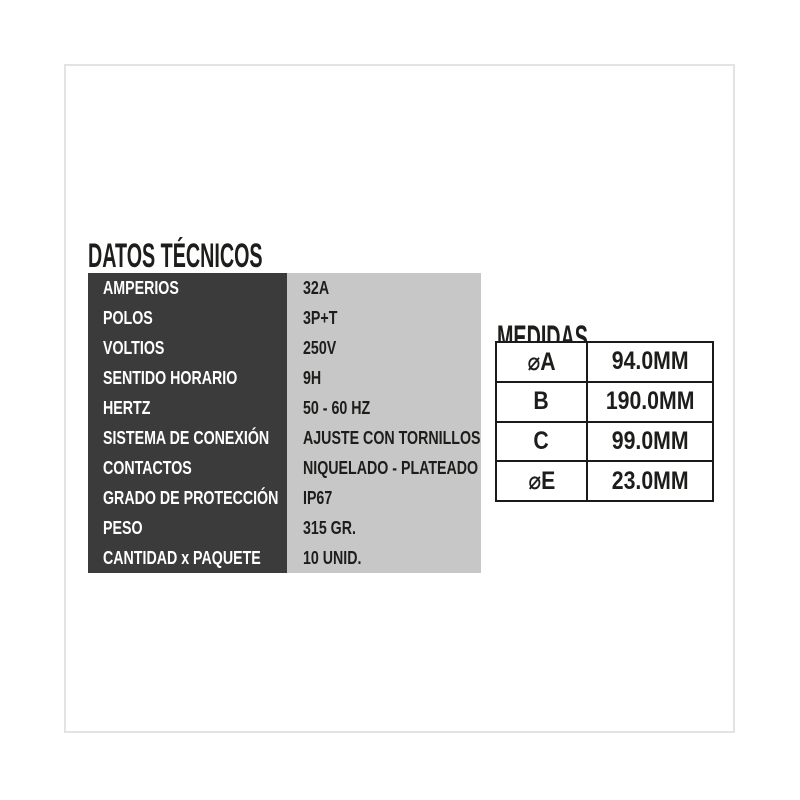 This screenshot has width=800, height=800. I want to click on spec-label-cell: SISTEMA DE CONEXIÓN, so click(187, 438).